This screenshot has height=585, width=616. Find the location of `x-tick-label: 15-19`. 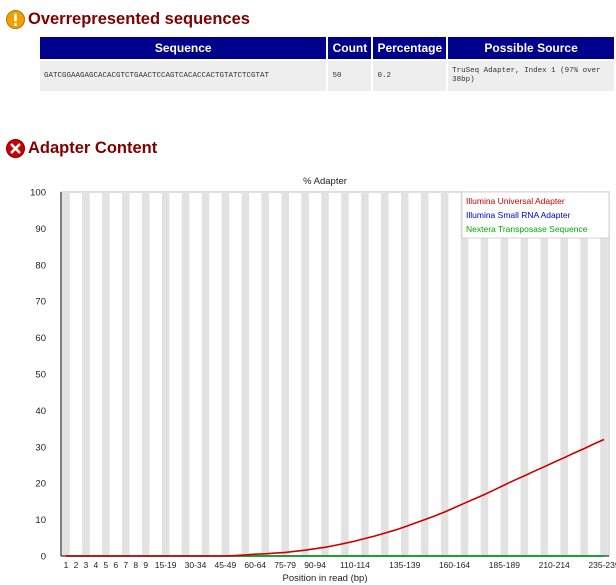

x-tick-label: 15-19 is located at coordinates (166, 565).